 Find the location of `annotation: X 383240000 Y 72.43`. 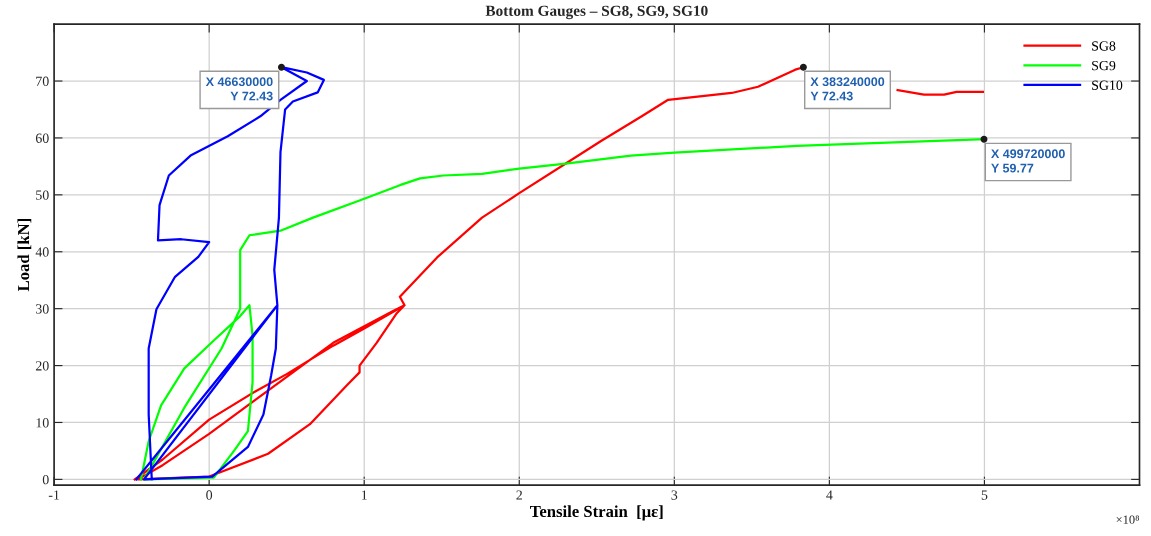

annotation: X 383240000 Y 72.43 is located at coordinates (847, 89).